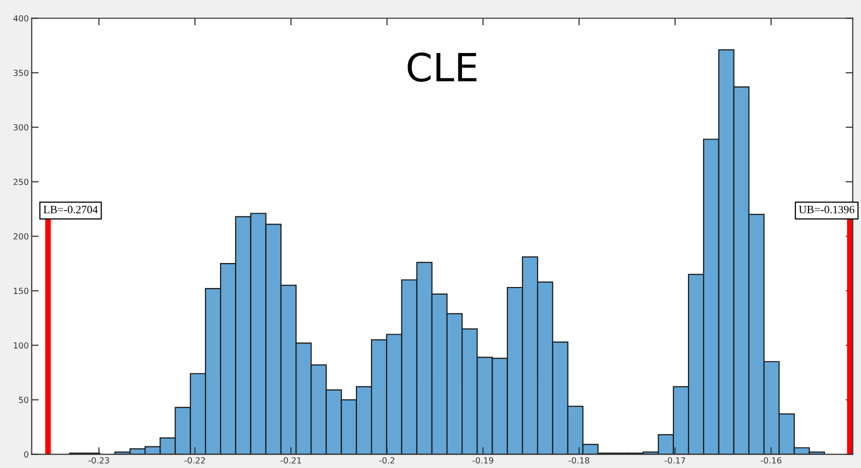  What do you see at coordinates (21, 182) in the screenshot?
I see `y-tick-label: 250` at bounding box center [21, 182].